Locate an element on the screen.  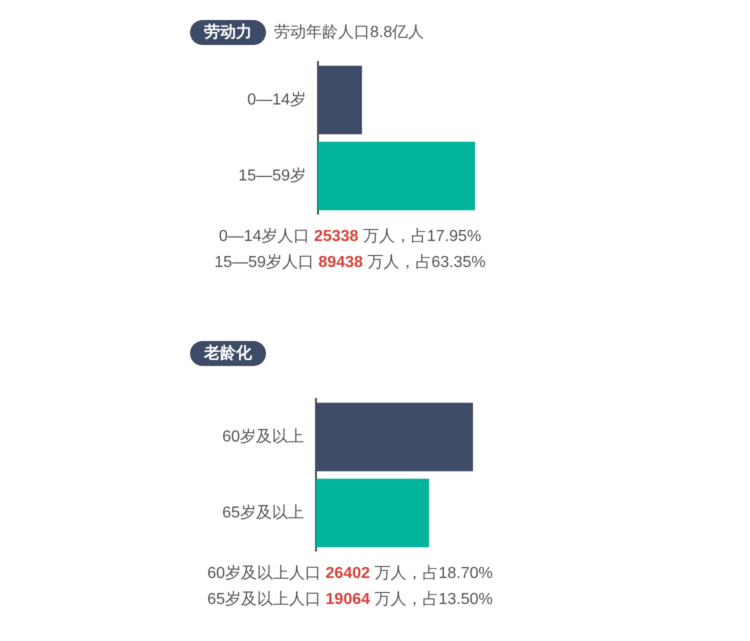
y-tick-label: 0—14岁 is located at coordinates (276, 99).